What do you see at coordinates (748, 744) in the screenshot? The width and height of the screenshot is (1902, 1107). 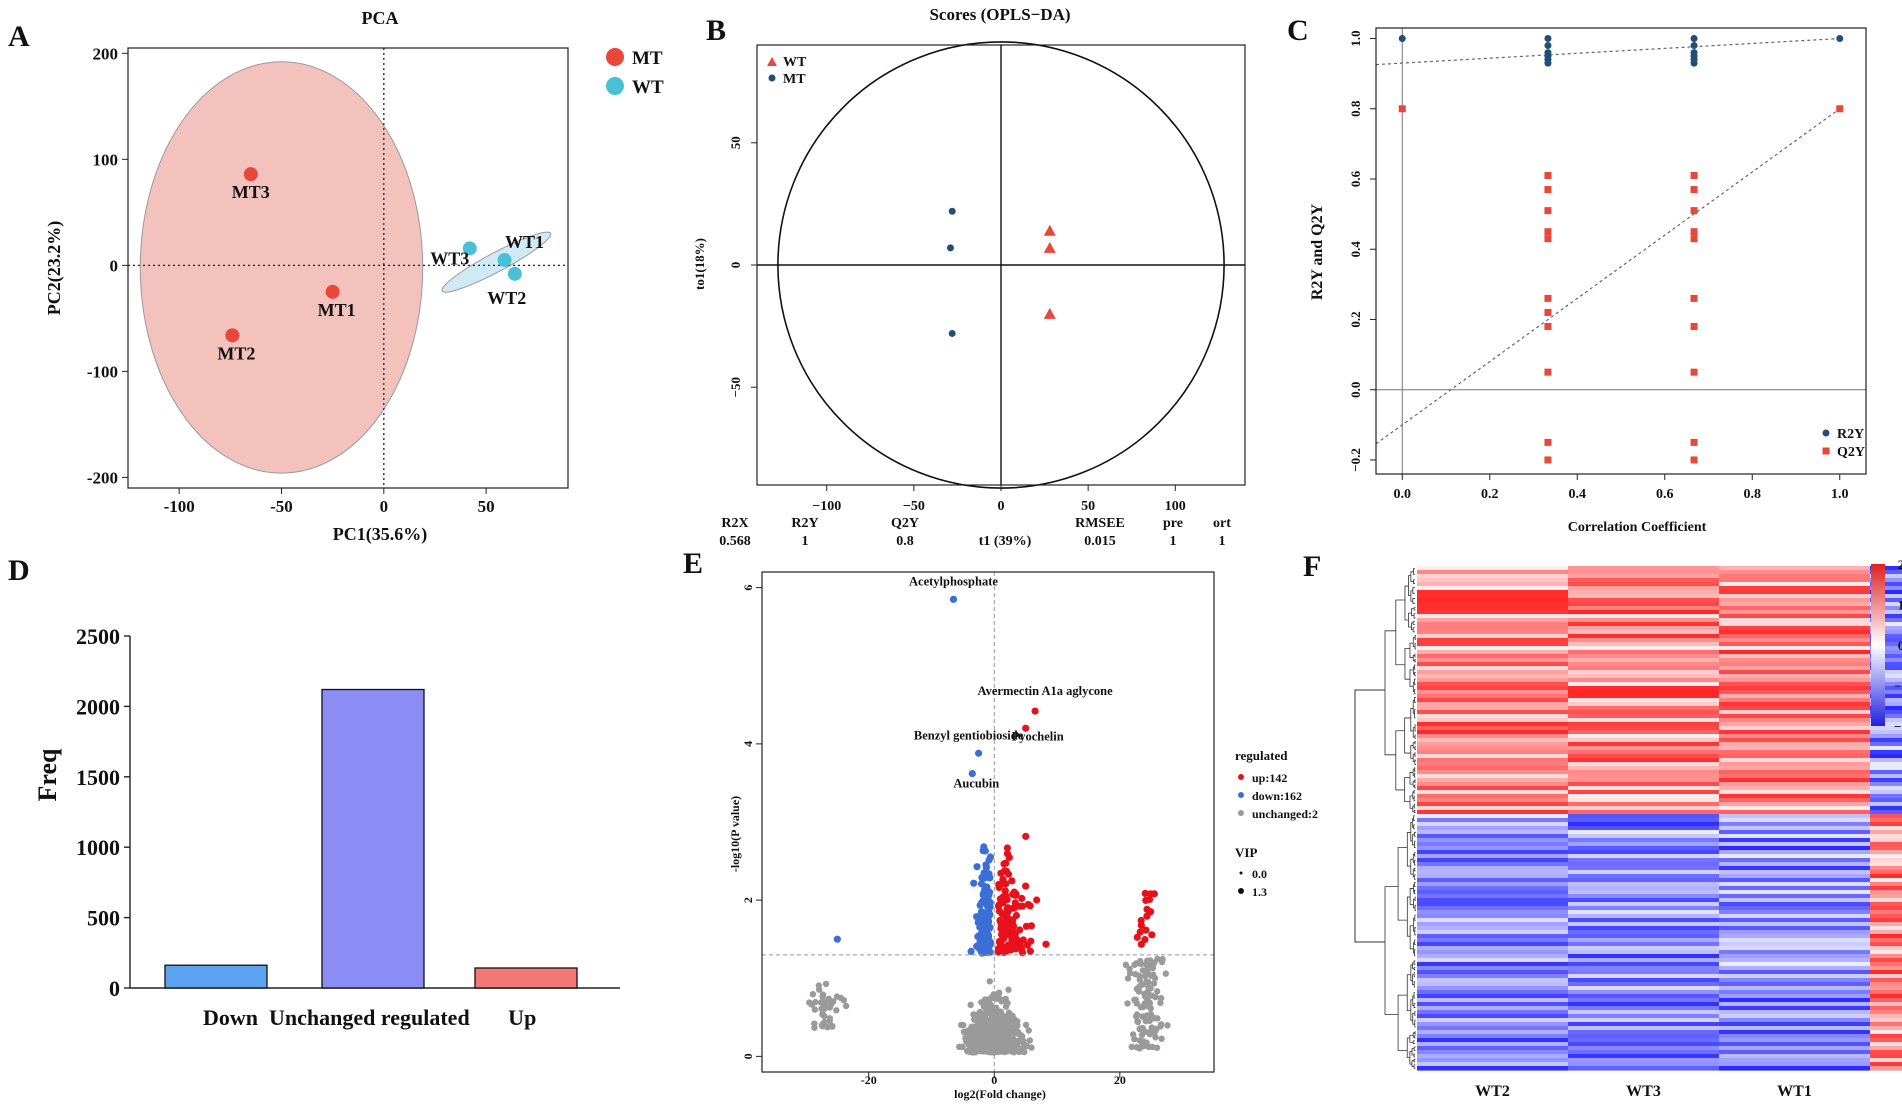 I see `volcano-y-tick-label: 4` at bounding box center [748, 744].